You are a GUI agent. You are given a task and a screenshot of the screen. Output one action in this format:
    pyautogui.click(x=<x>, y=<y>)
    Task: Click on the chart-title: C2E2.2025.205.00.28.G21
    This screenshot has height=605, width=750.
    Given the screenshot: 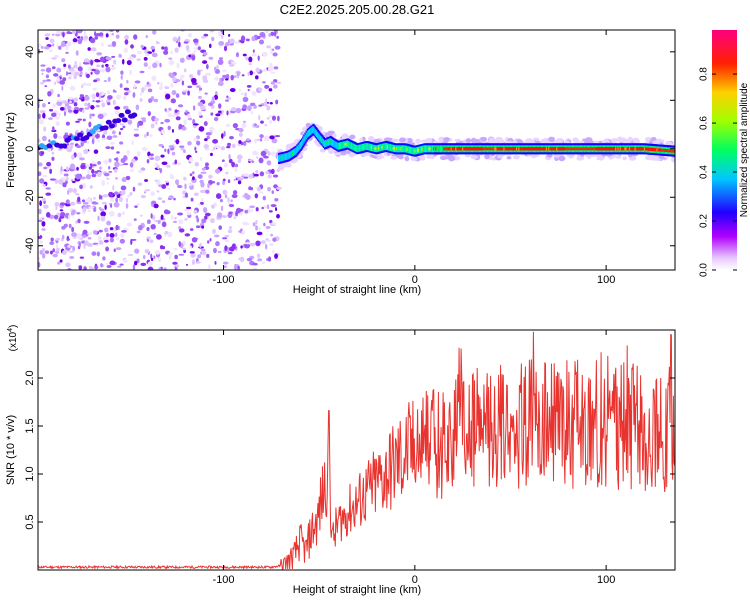 What is the action you would take?
    pyautogui.click(x=357, y=9)
    